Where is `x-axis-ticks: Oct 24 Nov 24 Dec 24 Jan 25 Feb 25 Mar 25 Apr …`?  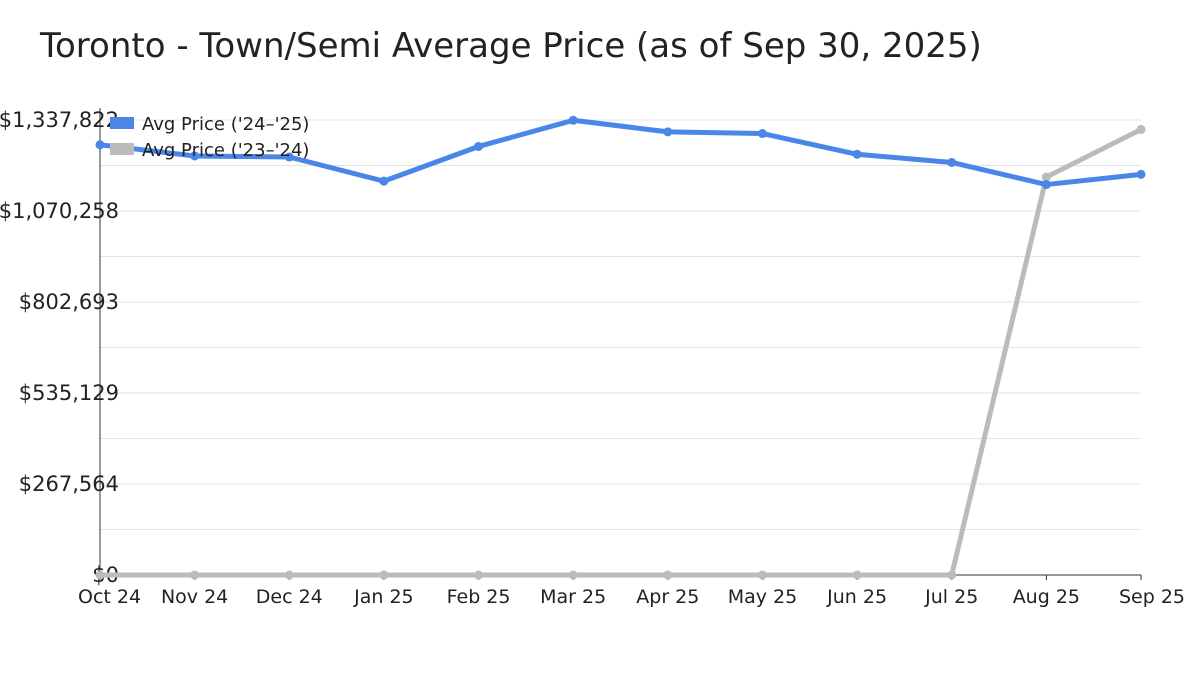
x-axis-ticks: Oct 24 Nov 24 Dec 24 Jan 25 Feb 25 Mar 25 Apr … is located at coordinates (631, 591).